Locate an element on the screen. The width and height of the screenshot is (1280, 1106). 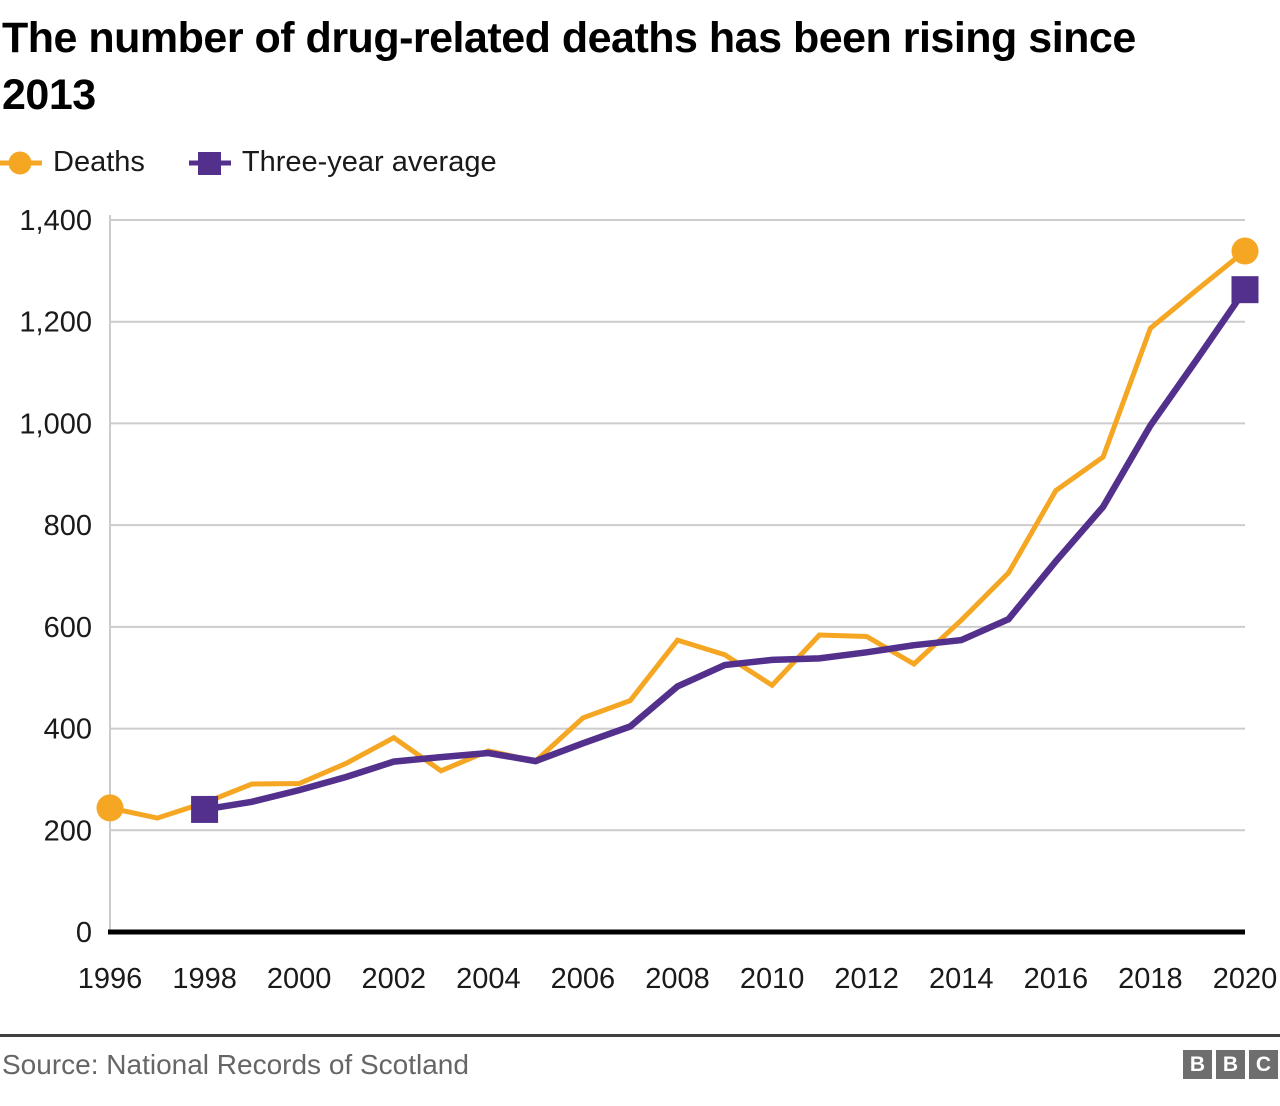
x-tick-label-2000: 2000 is located at coordinates (299, 979).